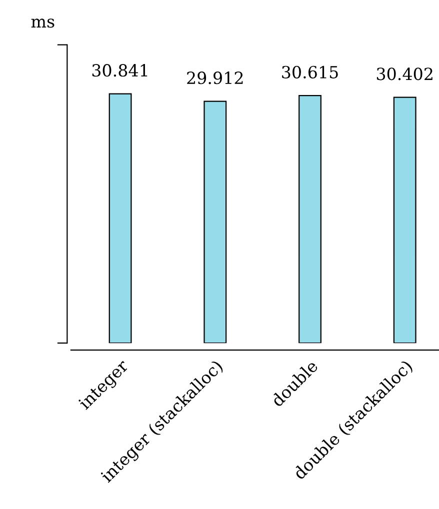 The image size is (439, 509). I want to click on y-axis-title: ms, so click(42, 23).